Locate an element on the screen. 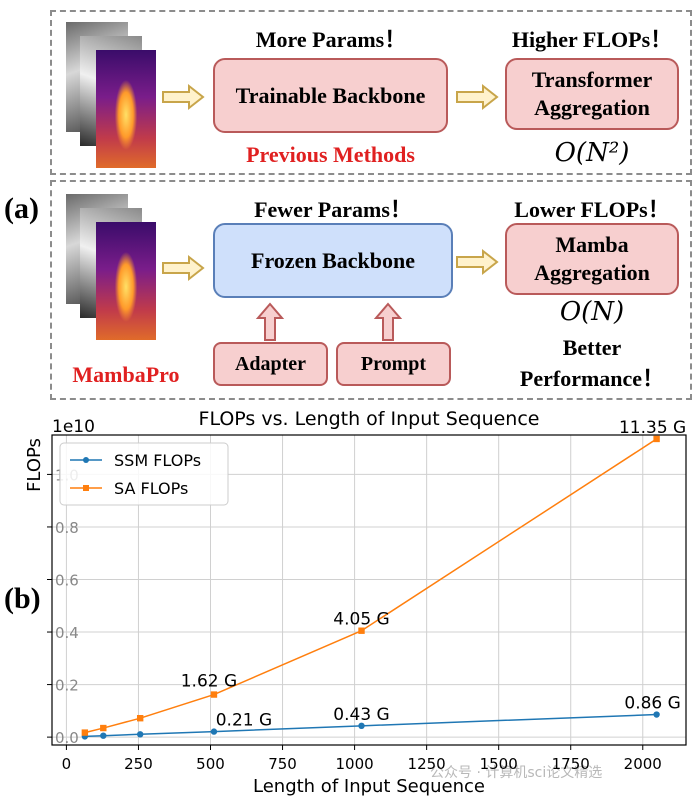 This screenshot has height=801, width=697. lower-flops-note: Lower FLOPs！ is located at coordinates (592, 209).